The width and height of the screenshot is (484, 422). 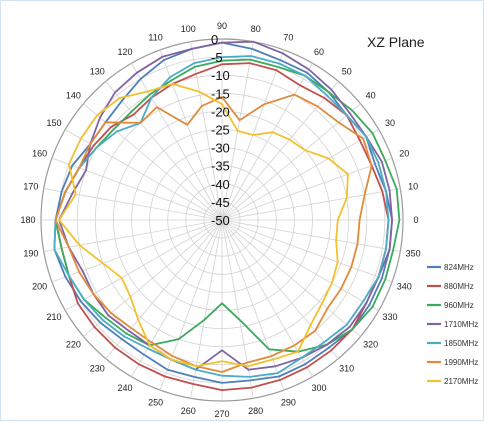 I want to click on angle-label: 220, so click(x=73, y=345).